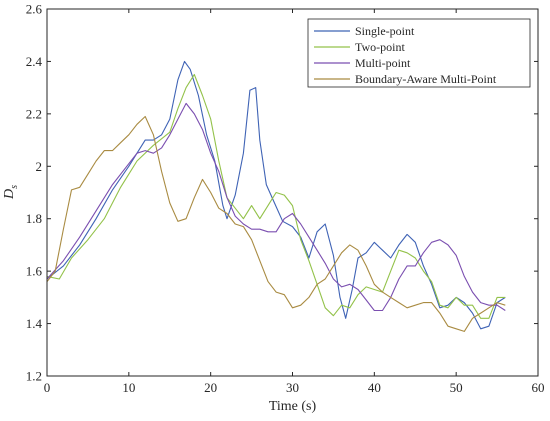  What do you see at coordinates (293, 406) in the screenshot?
I see `x-axis-label: Time (s)` at bounding box center [293, 406].